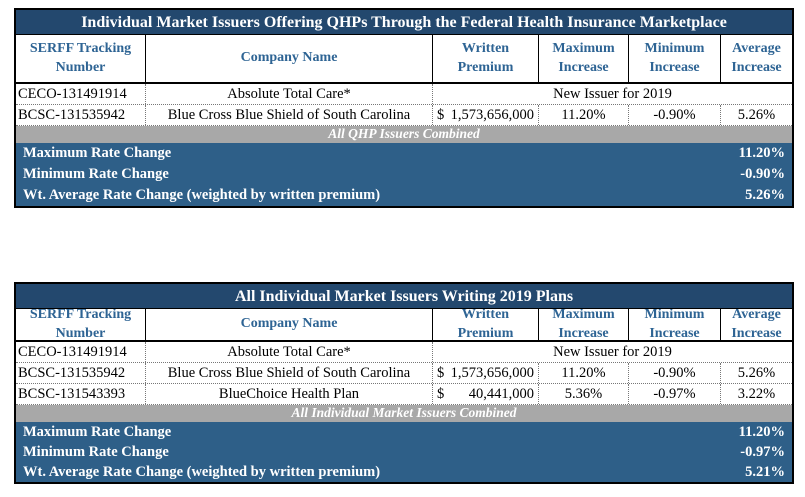 This screenshot has width=805, height=497. What do you see at coordinates (404, 413) in the screenshot?
I see `combined-band: All Individual Market Issuers Combined` at bounding box center [404, 413].